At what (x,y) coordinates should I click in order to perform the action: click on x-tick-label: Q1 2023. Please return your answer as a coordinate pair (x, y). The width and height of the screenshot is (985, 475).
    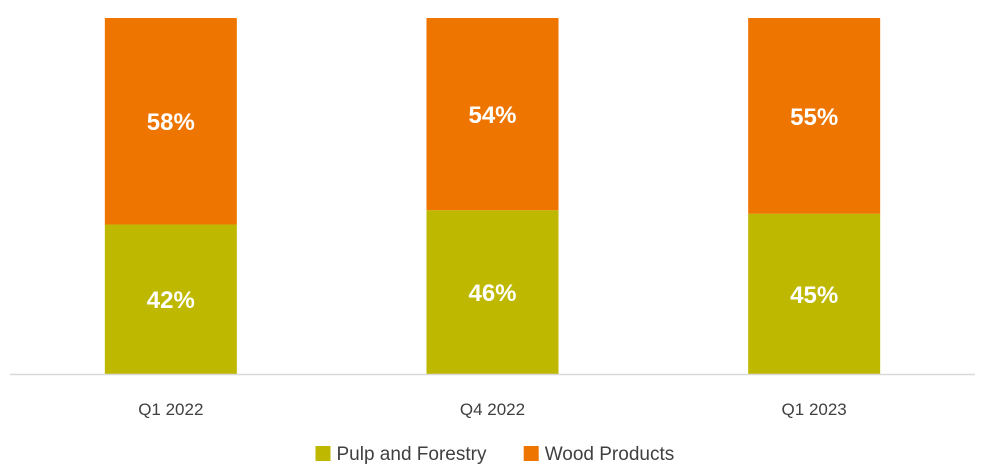
    Looking at the image, I should click on (814, 409).